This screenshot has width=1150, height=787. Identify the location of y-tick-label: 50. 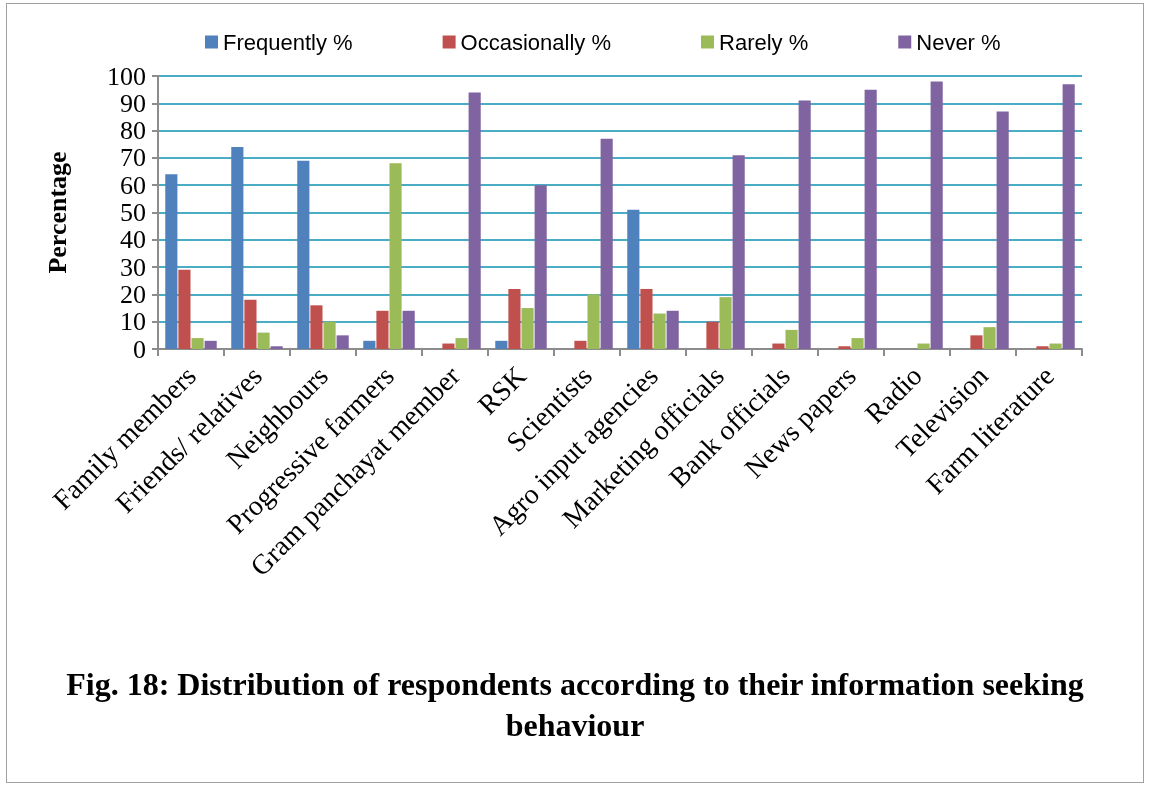
(133, 212).